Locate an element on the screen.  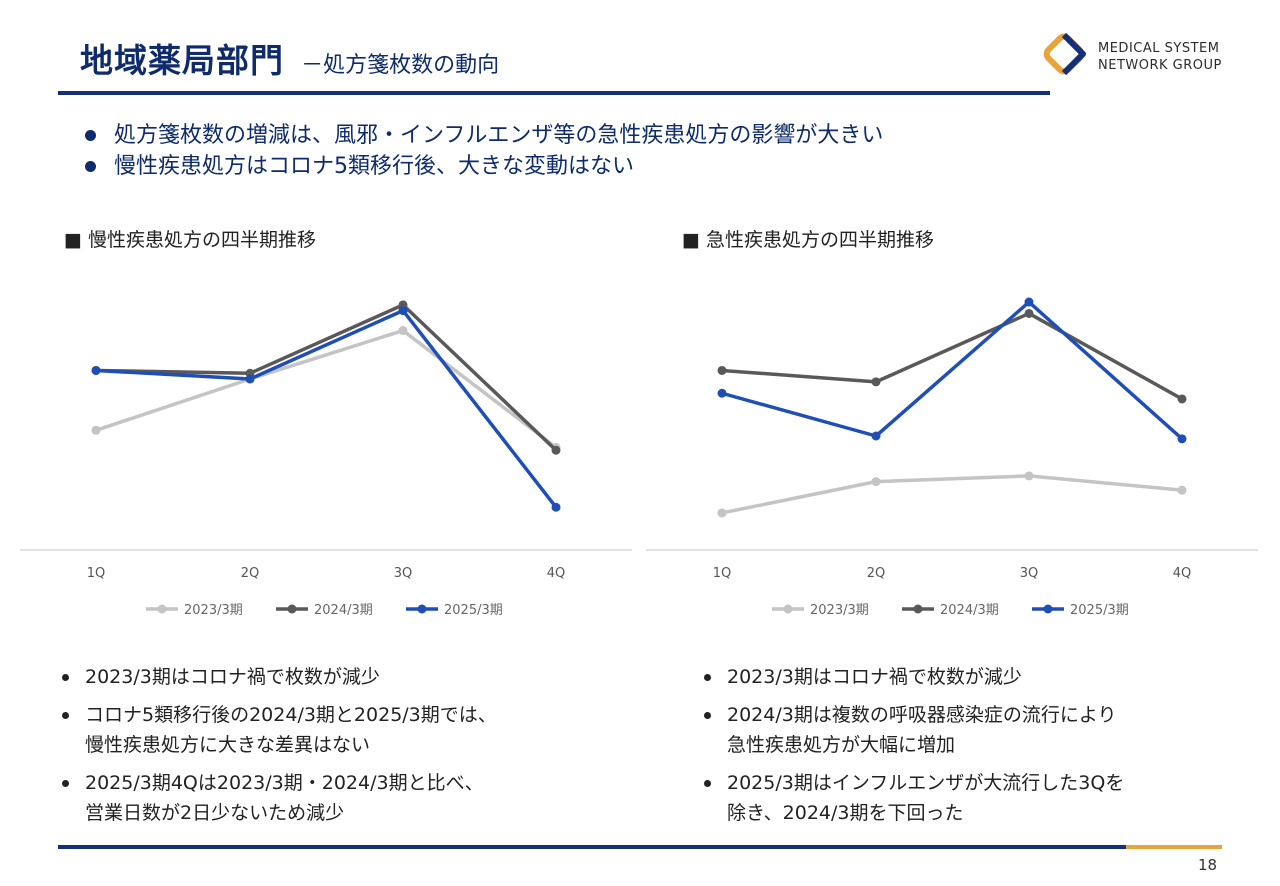
note-line: 2024/3期は複数の呼吸器感染症の流行により is located at coordinates (922, 715).